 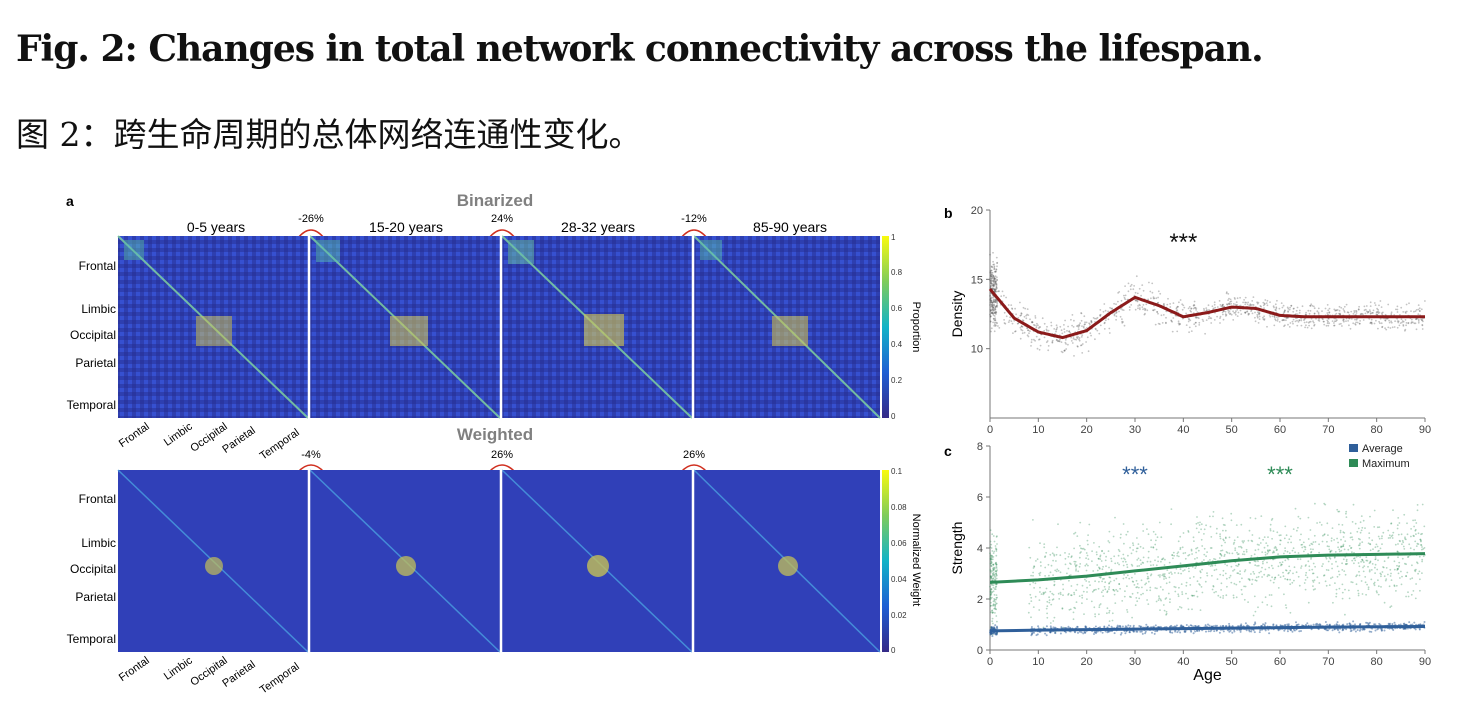 What do you see at coordinates (495, 434) in the screenshot?
I see `weighted-title: Weighted` at bounding box center [495, 434].